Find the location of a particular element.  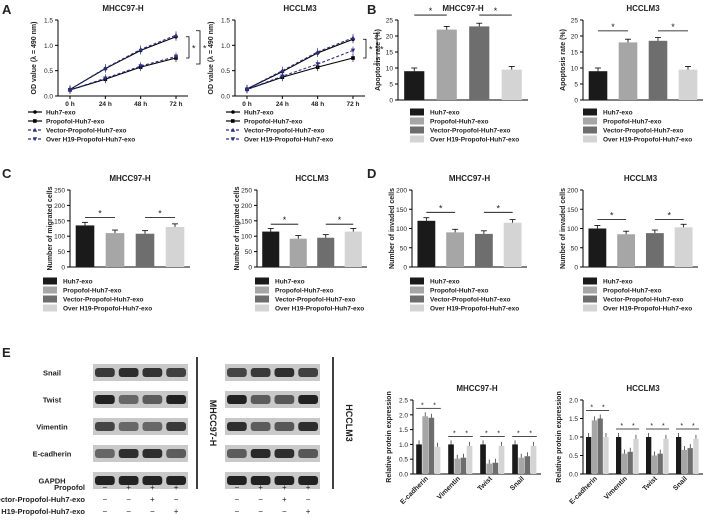

x-tick-label: 72 h is located at coordinates (175, 104).